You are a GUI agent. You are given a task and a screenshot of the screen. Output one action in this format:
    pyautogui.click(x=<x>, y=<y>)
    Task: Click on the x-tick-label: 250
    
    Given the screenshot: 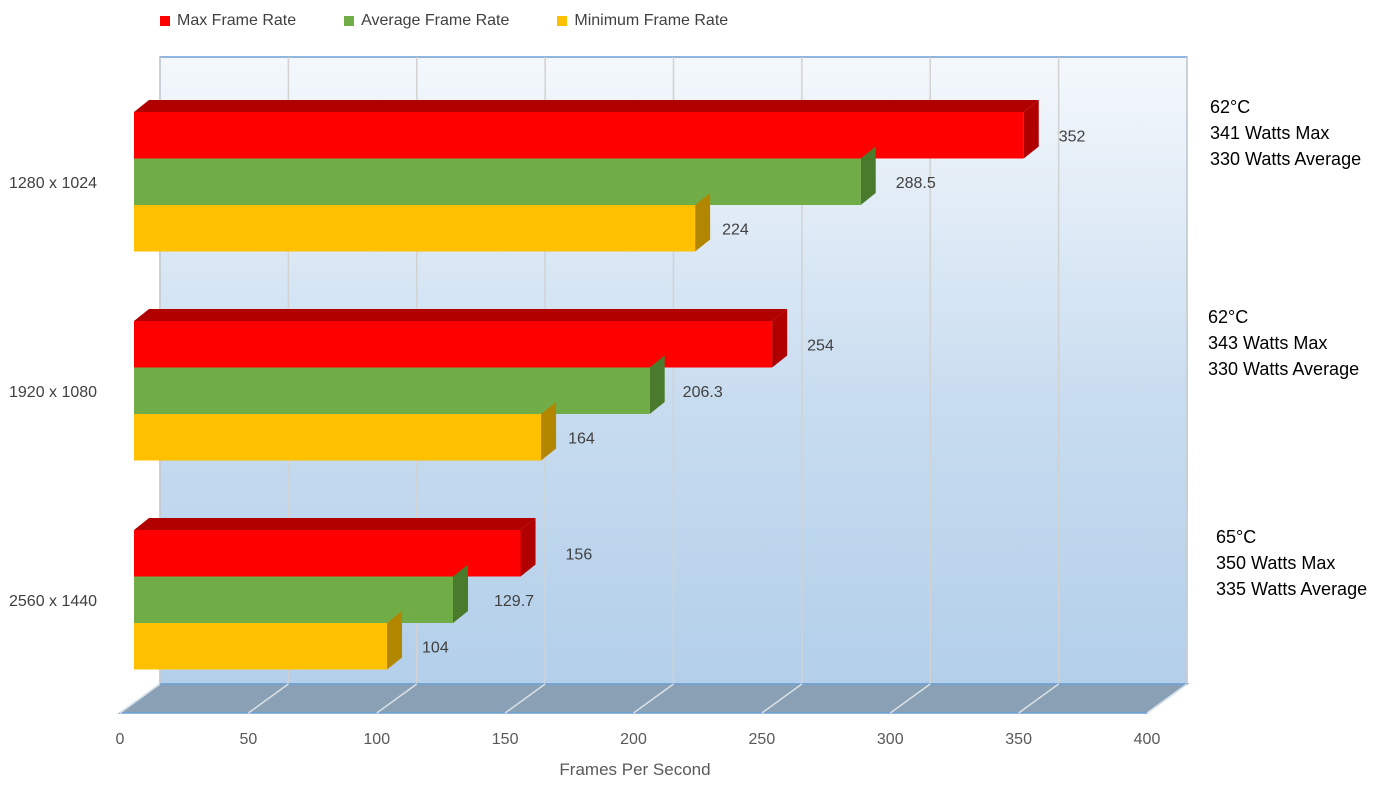 What is the action you would take?
    pyautogui.click(x=762, y=739)
    